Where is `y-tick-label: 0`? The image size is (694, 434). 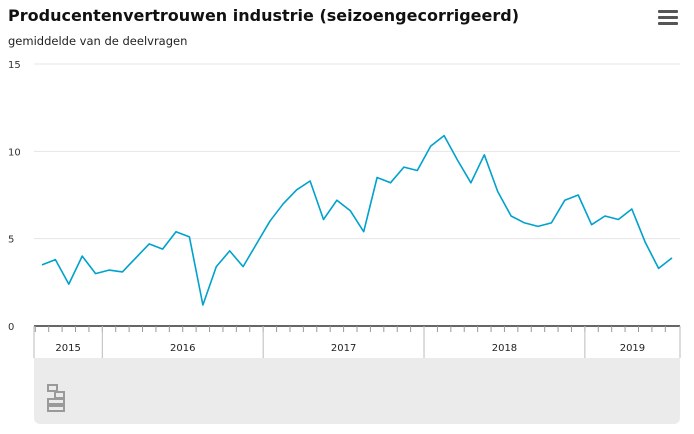 y-tick-label: 0 is located at coordinates (11, 327).